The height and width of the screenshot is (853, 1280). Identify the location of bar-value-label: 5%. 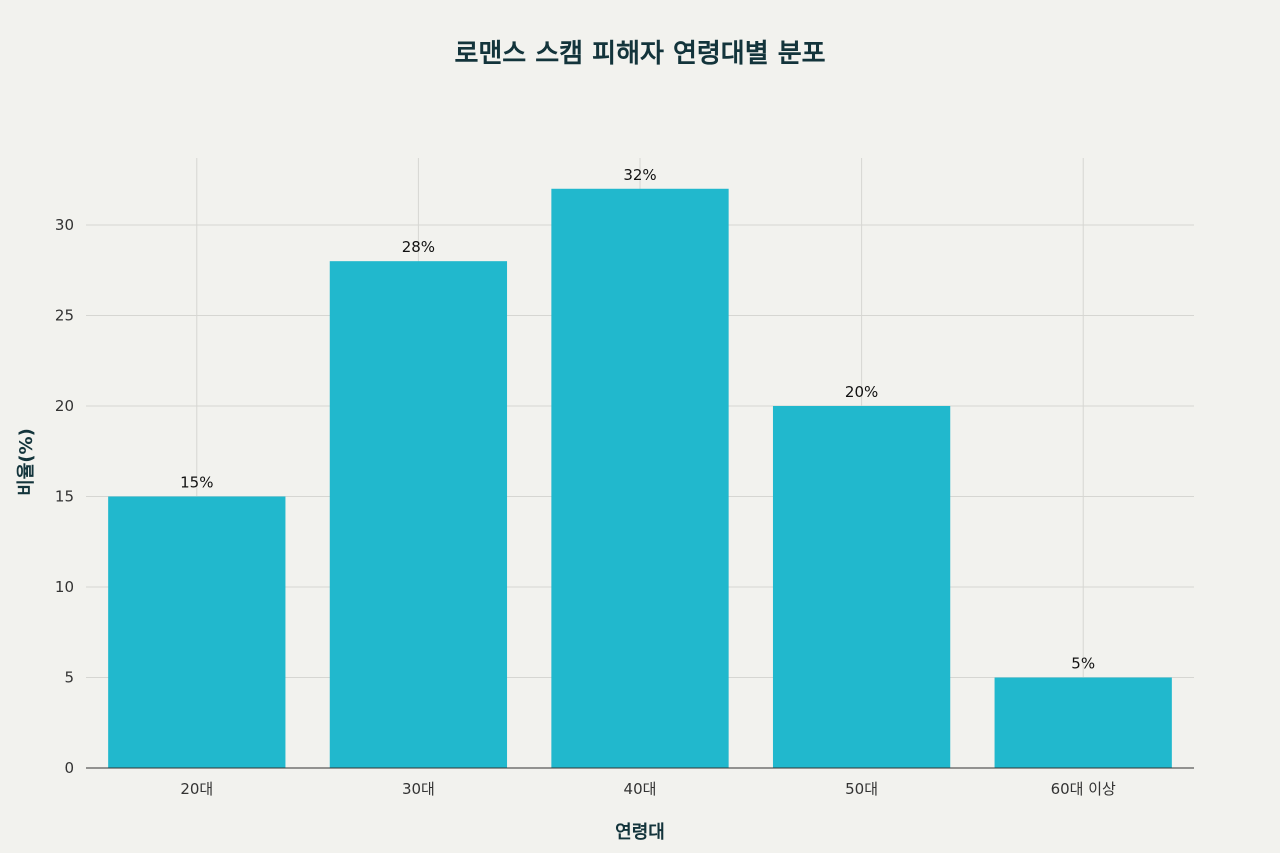
(1083, 663).